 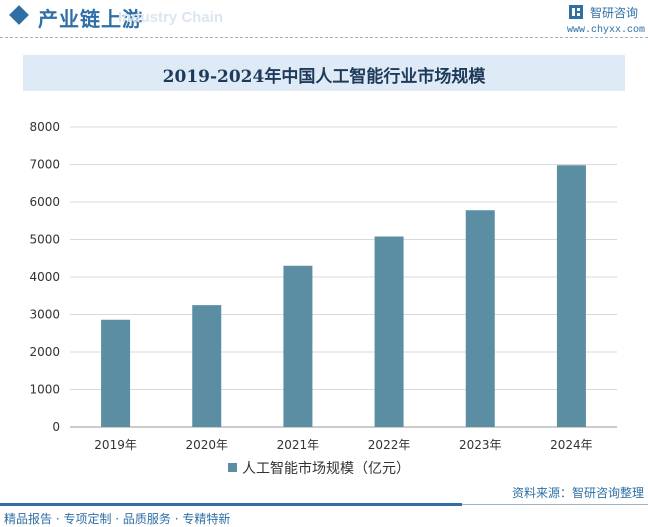 I want to click on legend-label: 人工智能市场规模（亿元）, so click(x=326, y=469).